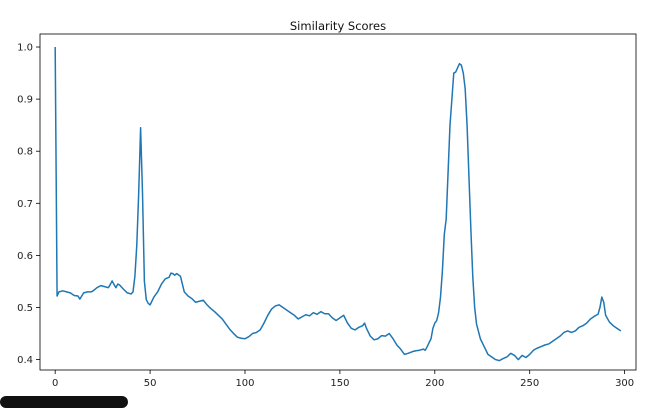  What do you see at coordinates (434, 383) in the screenshot?
I see `x-tick-label: 200` at bounding box center [434, 383].